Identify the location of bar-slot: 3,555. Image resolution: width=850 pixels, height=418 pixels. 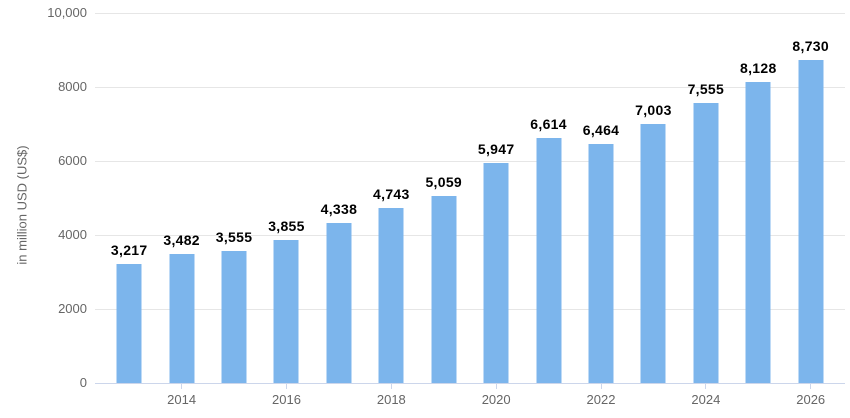
(234, 198).